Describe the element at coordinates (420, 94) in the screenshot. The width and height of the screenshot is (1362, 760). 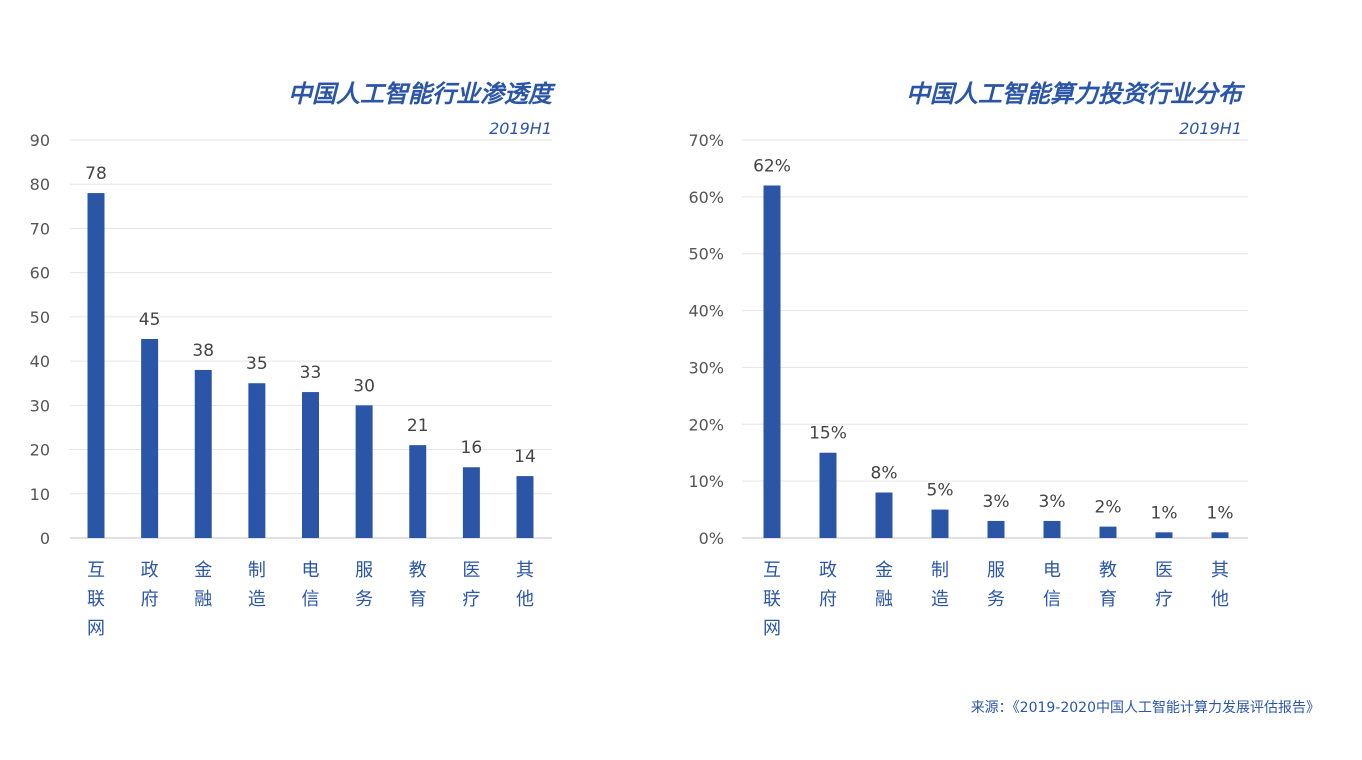
I see `left-chart-title: 中国人工智能行业渗透度` at that location.